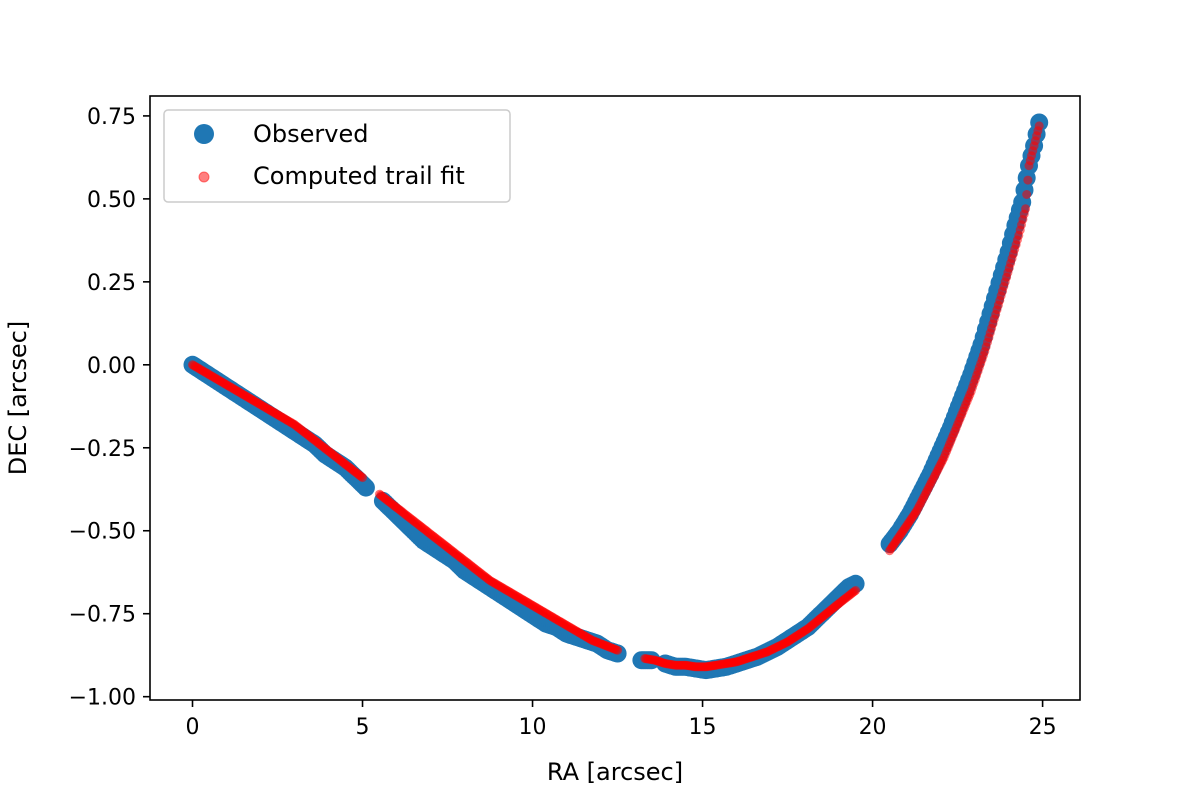  I want to click on y-tick-label: −0.25, so click(102, 449).